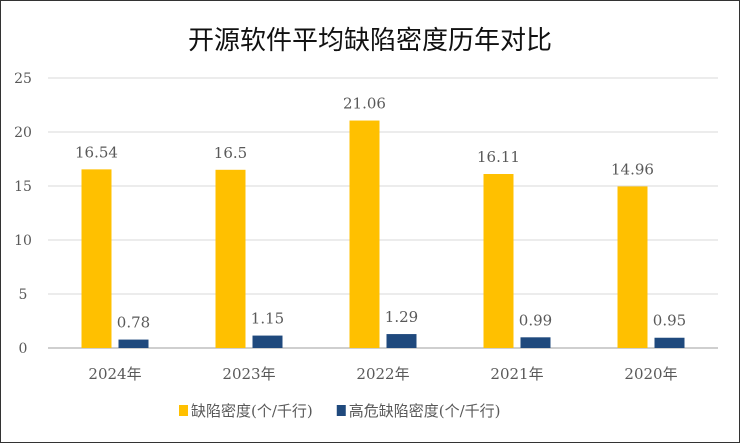 This screenshot has height=447, width=740. I want to click on data-label: 16.54, so click(96, 152).